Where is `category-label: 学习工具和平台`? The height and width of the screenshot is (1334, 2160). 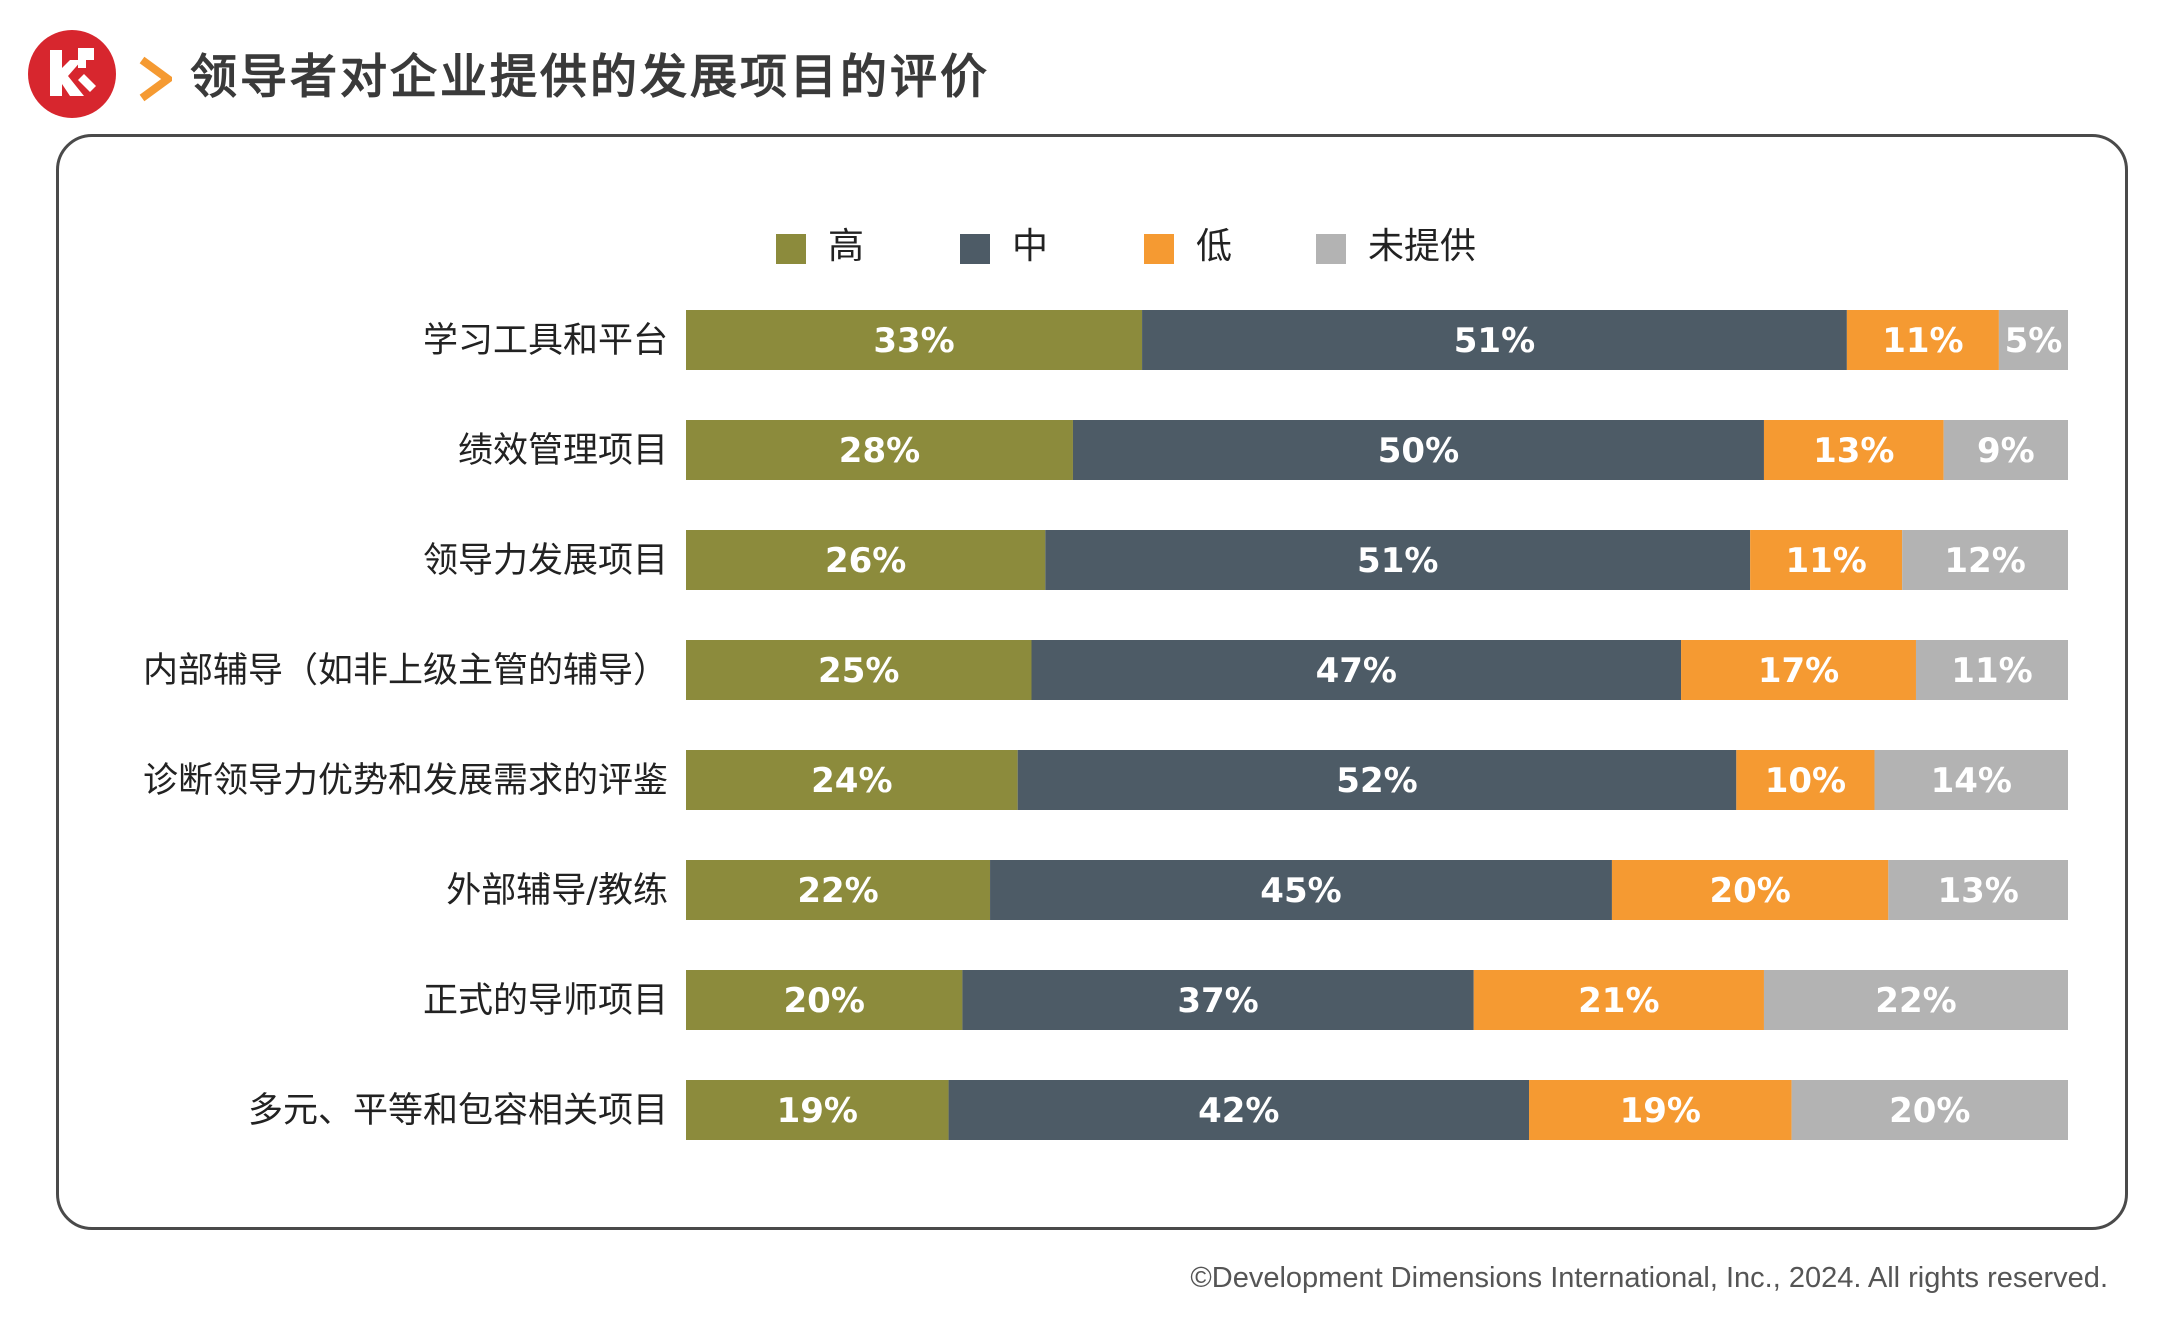 category-label: 学习工具和平台 is located at coordinates (545, 341).